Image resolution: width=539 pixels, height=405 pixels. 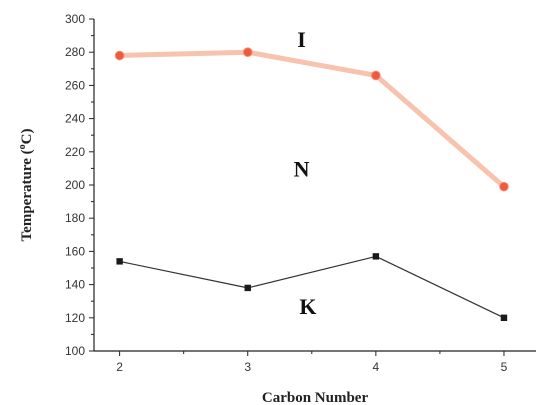 What do you see at coordinates (302, 168) in the screenshot?
I see `phase-label-n: N` at bounding box center [302, 168].